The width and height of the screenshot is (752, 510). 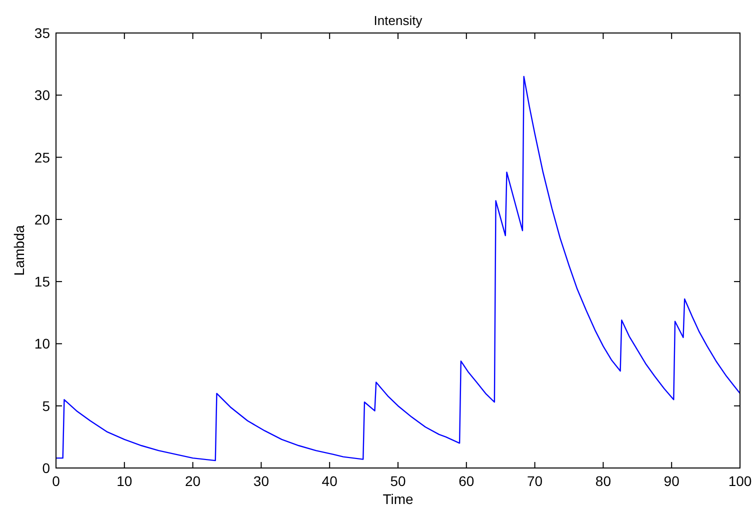 I want to click on x-tick-label: 60, so click(x=466, y=481).